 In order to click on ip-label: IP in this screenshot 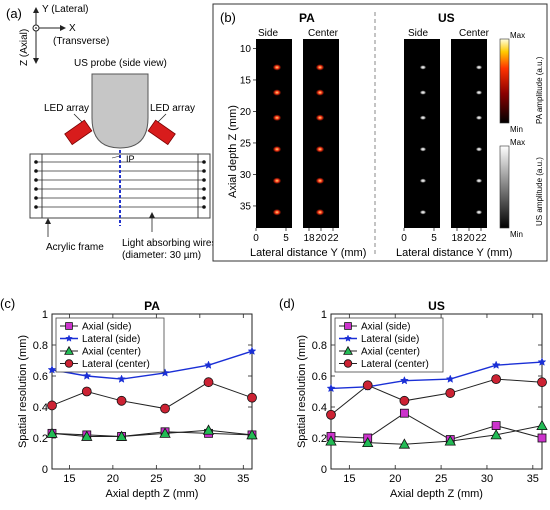, I will do `click(130, 159)`.